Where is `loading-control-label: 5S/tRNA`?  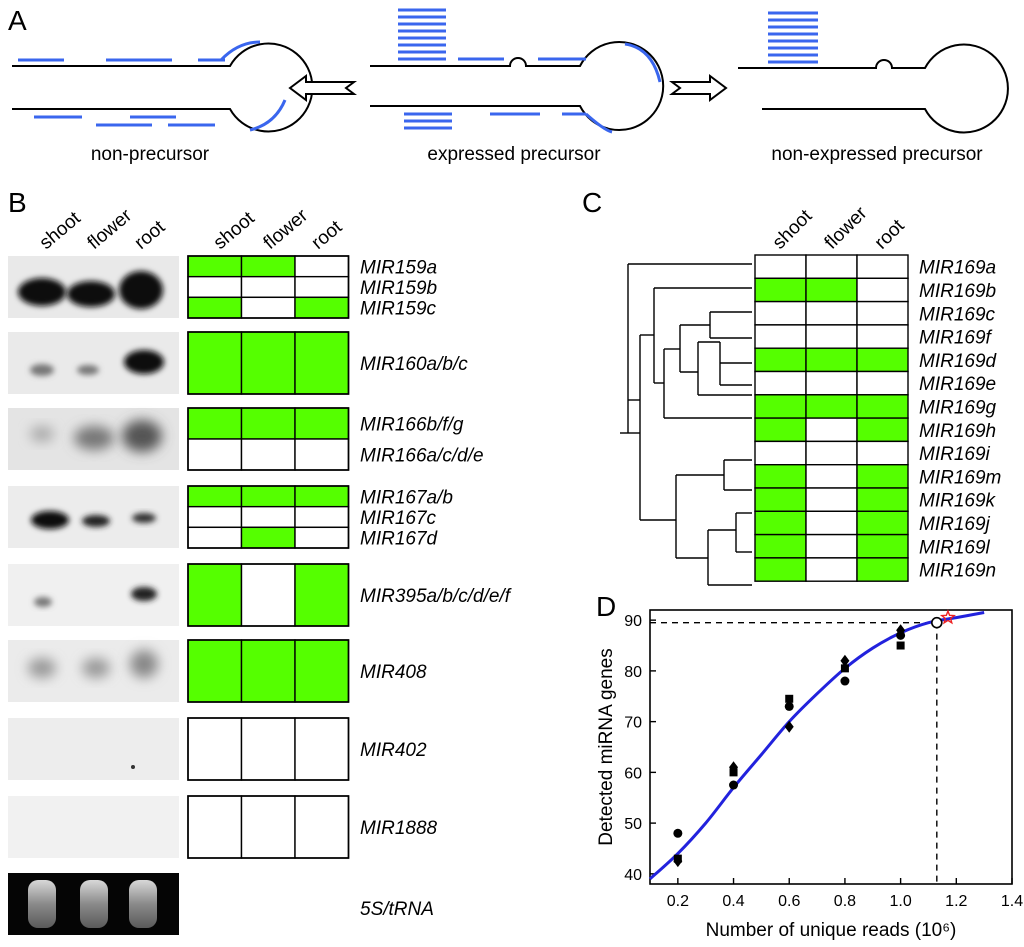 loading-control-label: 5S/tRNA is located at coordinates (397, 909).